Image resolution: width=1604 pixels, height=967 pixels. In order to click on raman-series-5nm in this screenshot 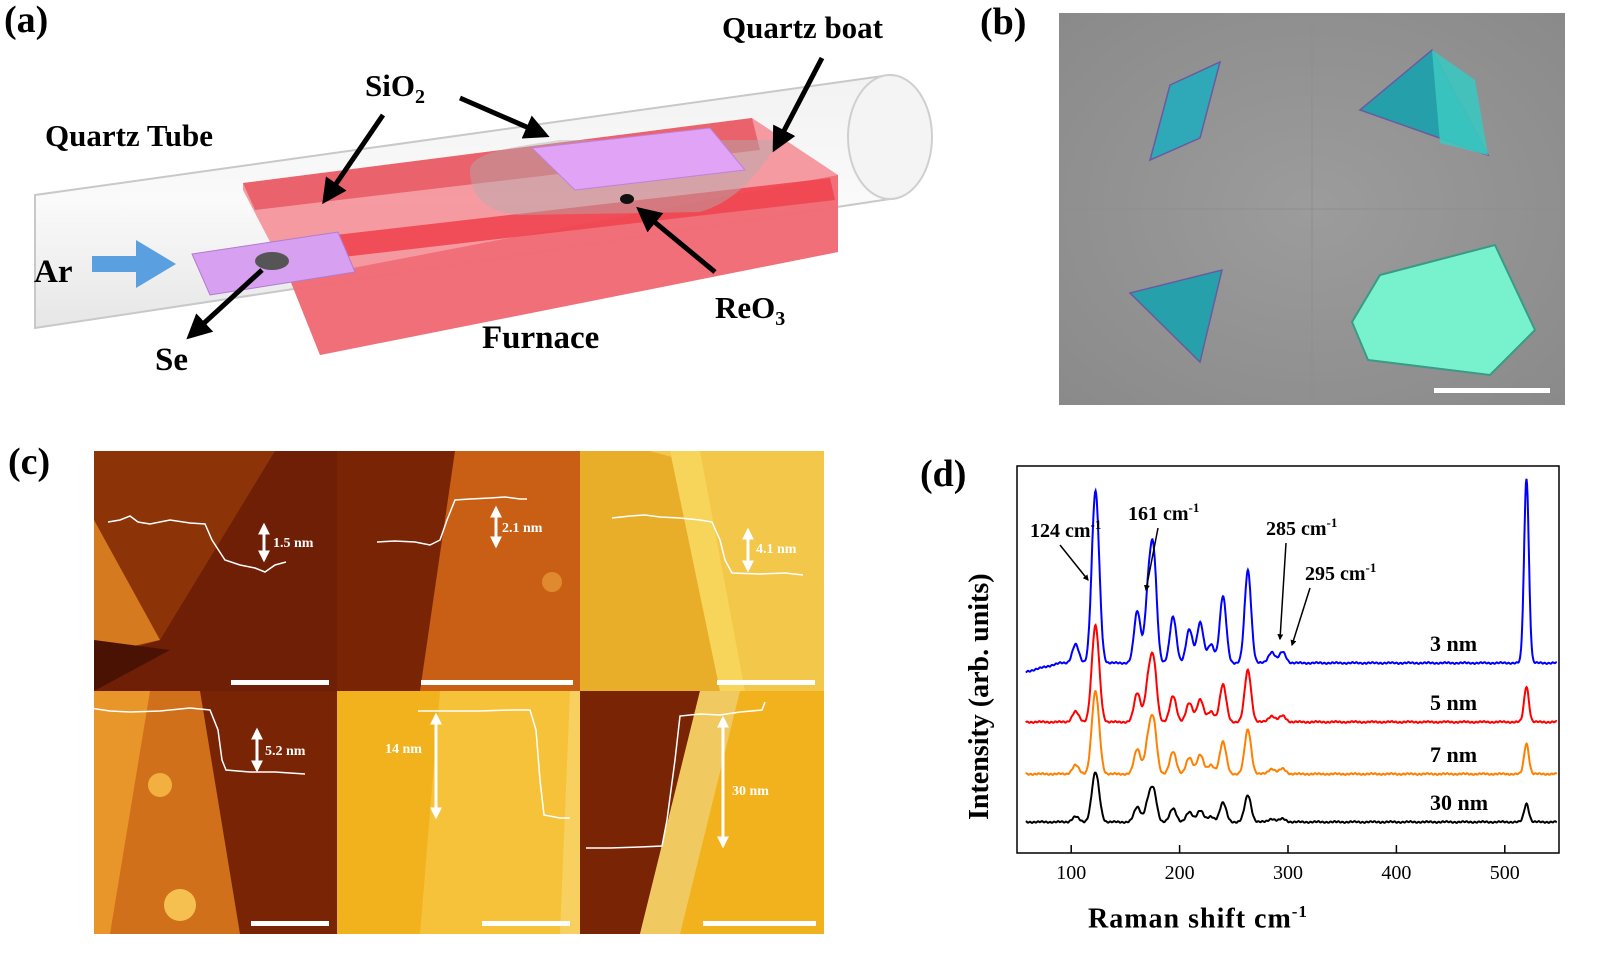, I will do `click(1291, 673)`.